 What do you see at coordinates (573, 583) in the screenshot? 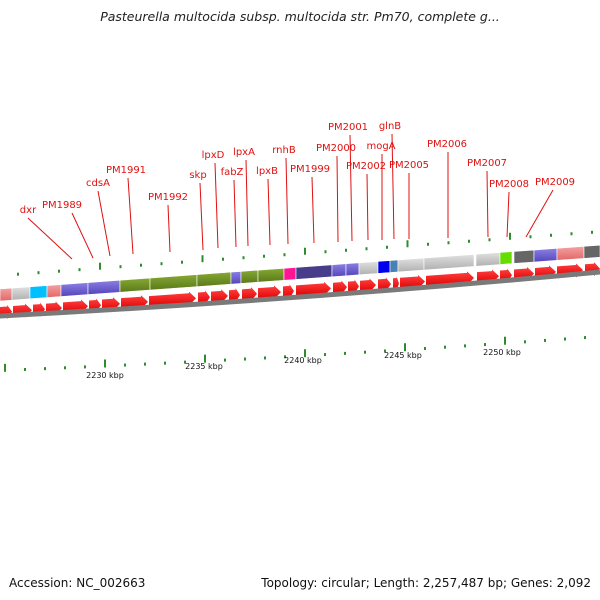
I see `genes-value: 2,092` at bounding box center [573, 583].